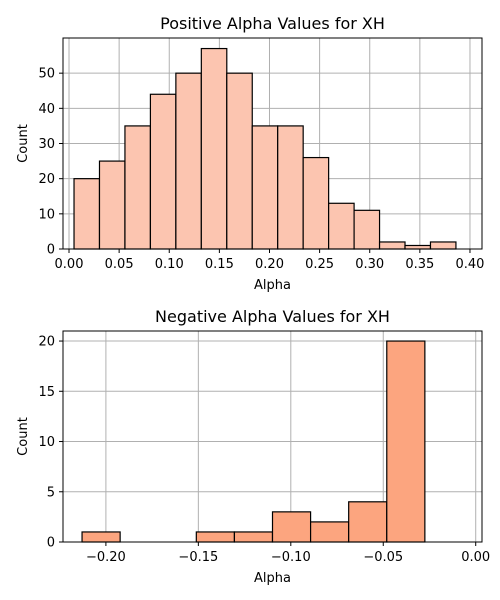 This screenshot has height=600, width=500. What do you see at coordinates (469, 264) in the screenshot?
I see `x-tick-label: 0.40` at bounding box center [469, 264].